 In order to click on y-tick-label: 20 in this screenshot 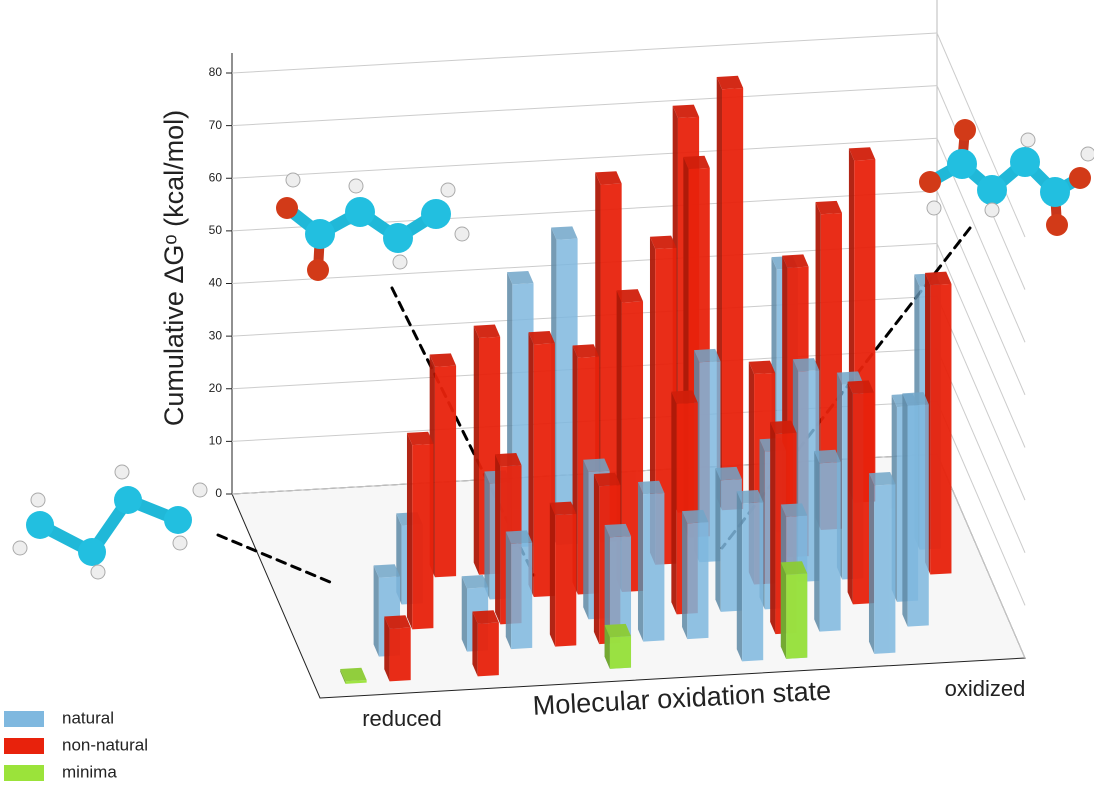, I will do `click(216, 388)`.